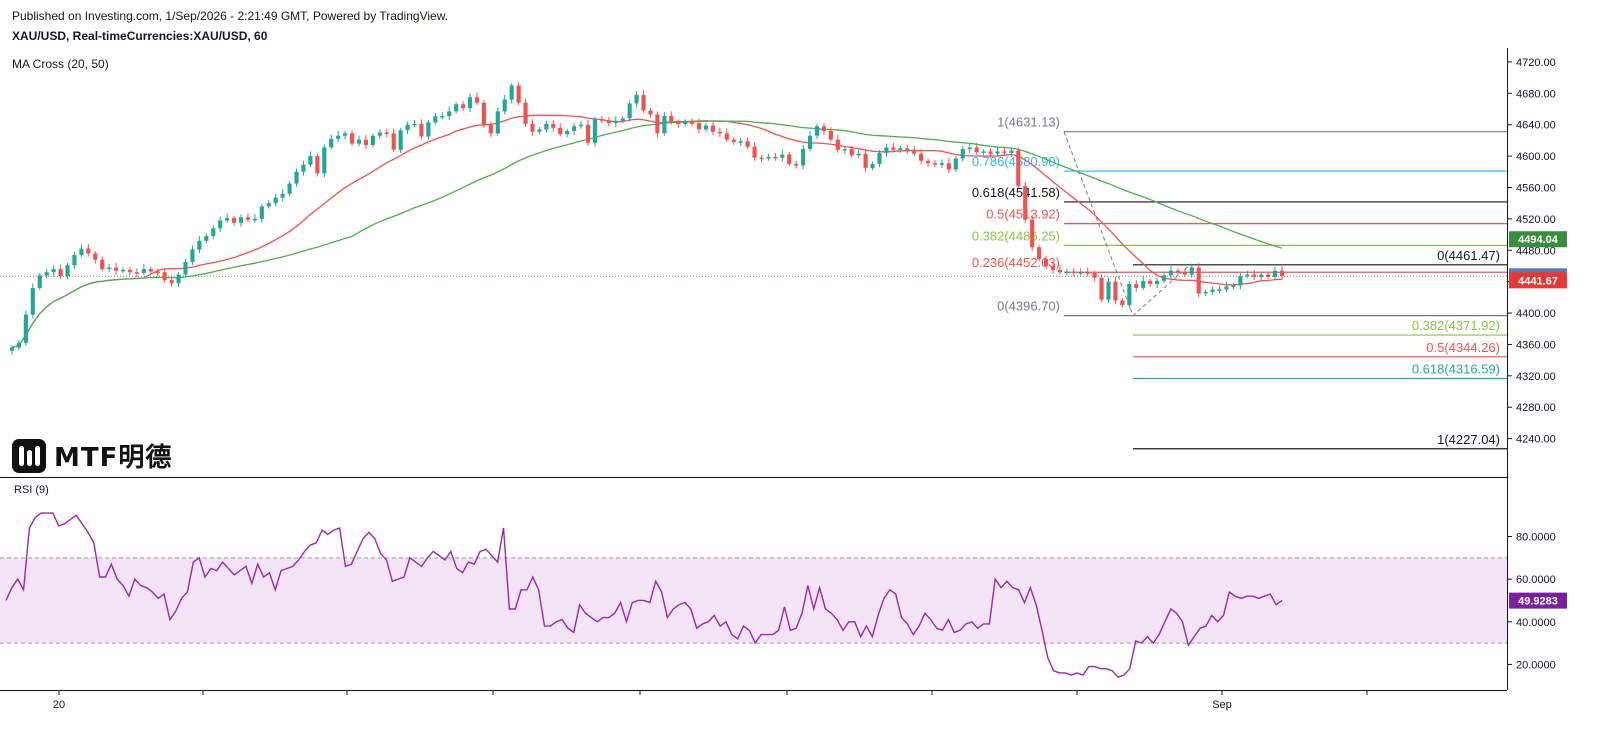  I want to click on price-tick-label: 4600.00, so click(1536, 157).